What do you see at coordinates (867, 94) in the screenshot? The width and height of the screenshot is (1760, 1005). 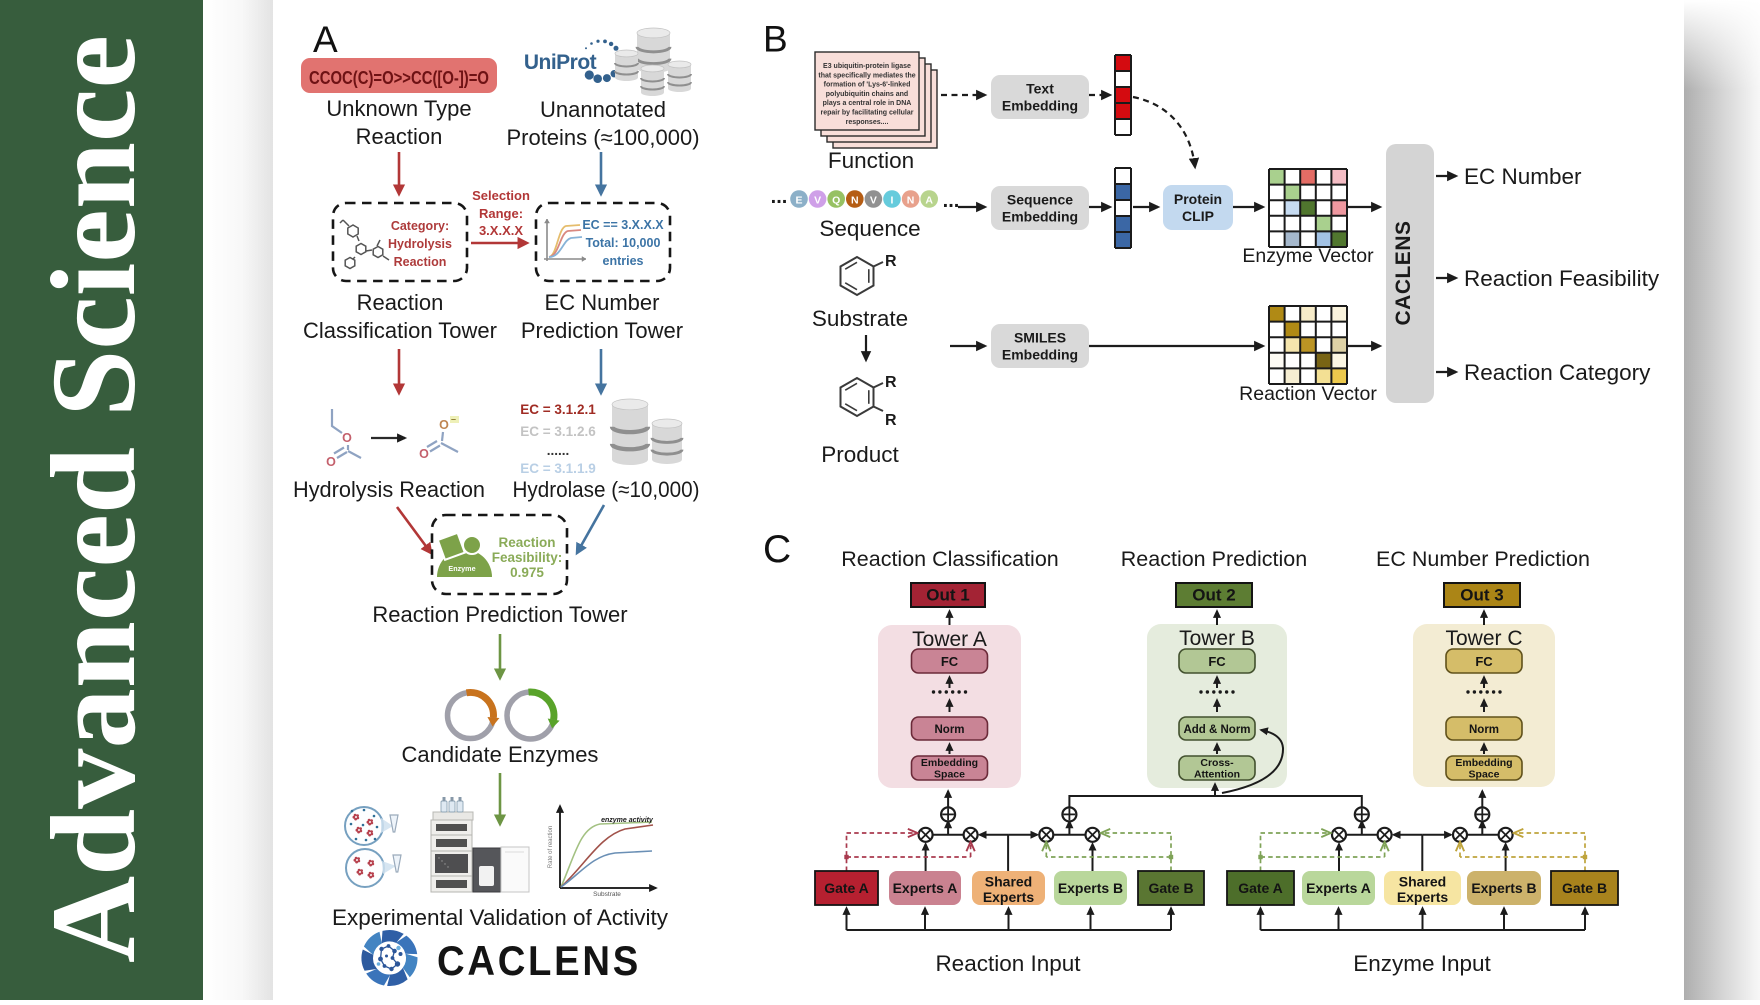 I see `svg-text: polyubiquitin chains and` at bounding box center [867, 94].